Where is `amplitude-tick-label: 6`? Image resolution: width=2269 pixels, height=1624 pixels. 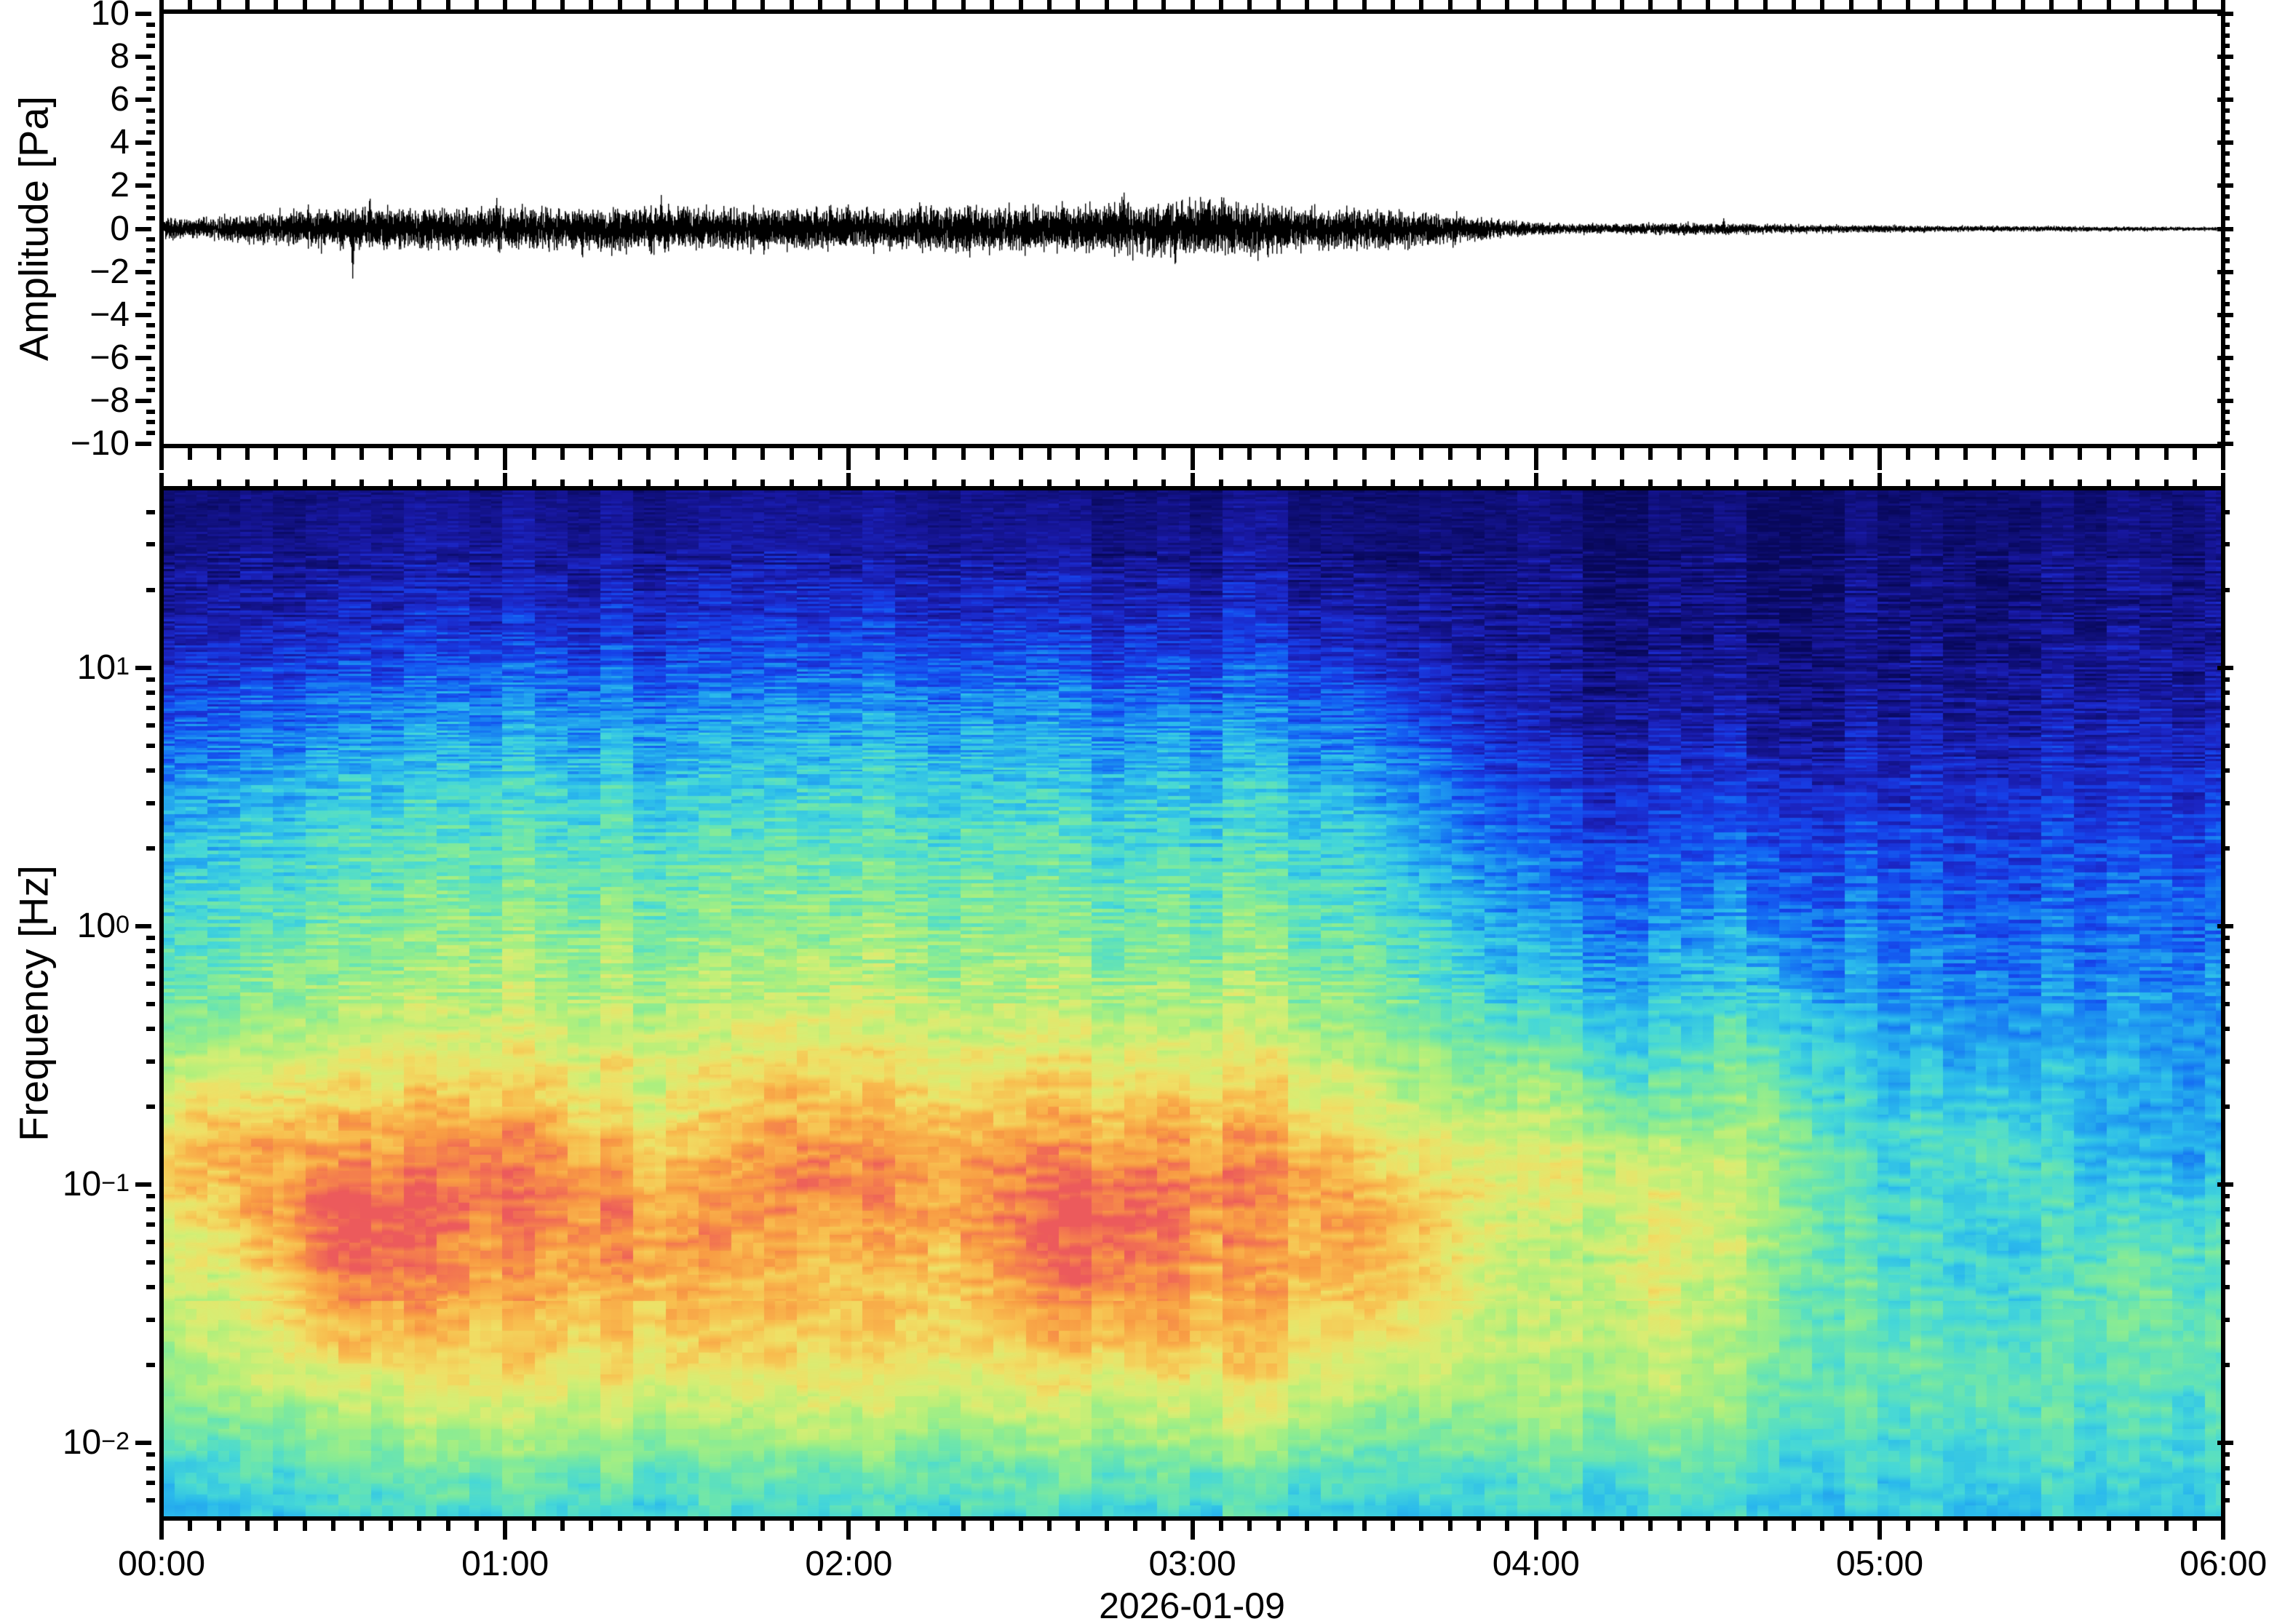
amplitude-tick-label: 6 is located at coordinates (120, 99).